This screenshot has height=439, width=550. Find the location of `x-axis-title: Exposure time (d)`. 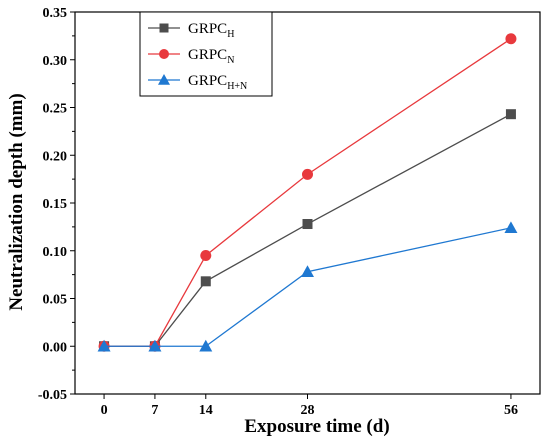

x-axis-title: Exposure time (d) is located at coordinates (316, 426).